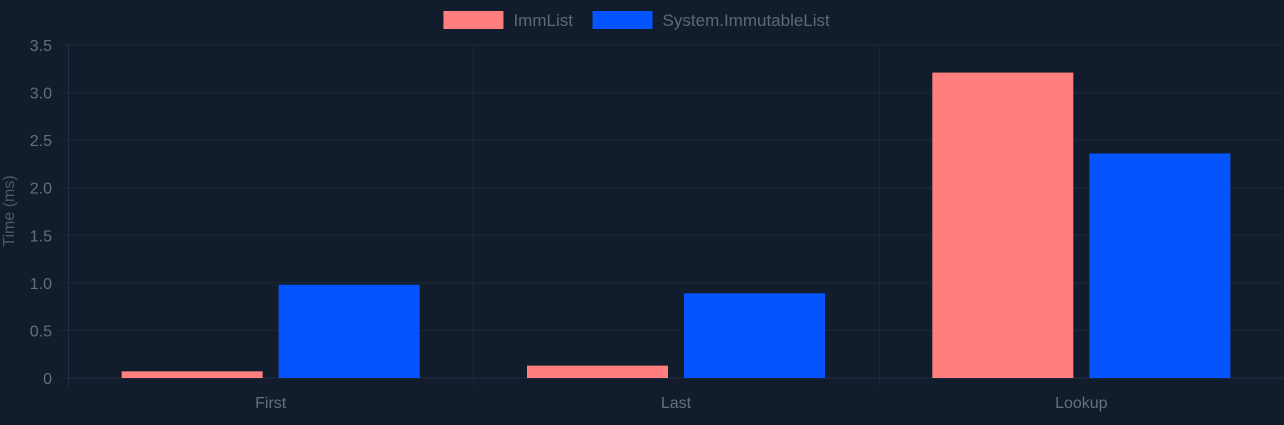 The image size is (1284, 425). What do you see at coordinates (41, 284) in the screenshot?
I see `y-tick-label: 1.0` at bounding box center [41, 284].